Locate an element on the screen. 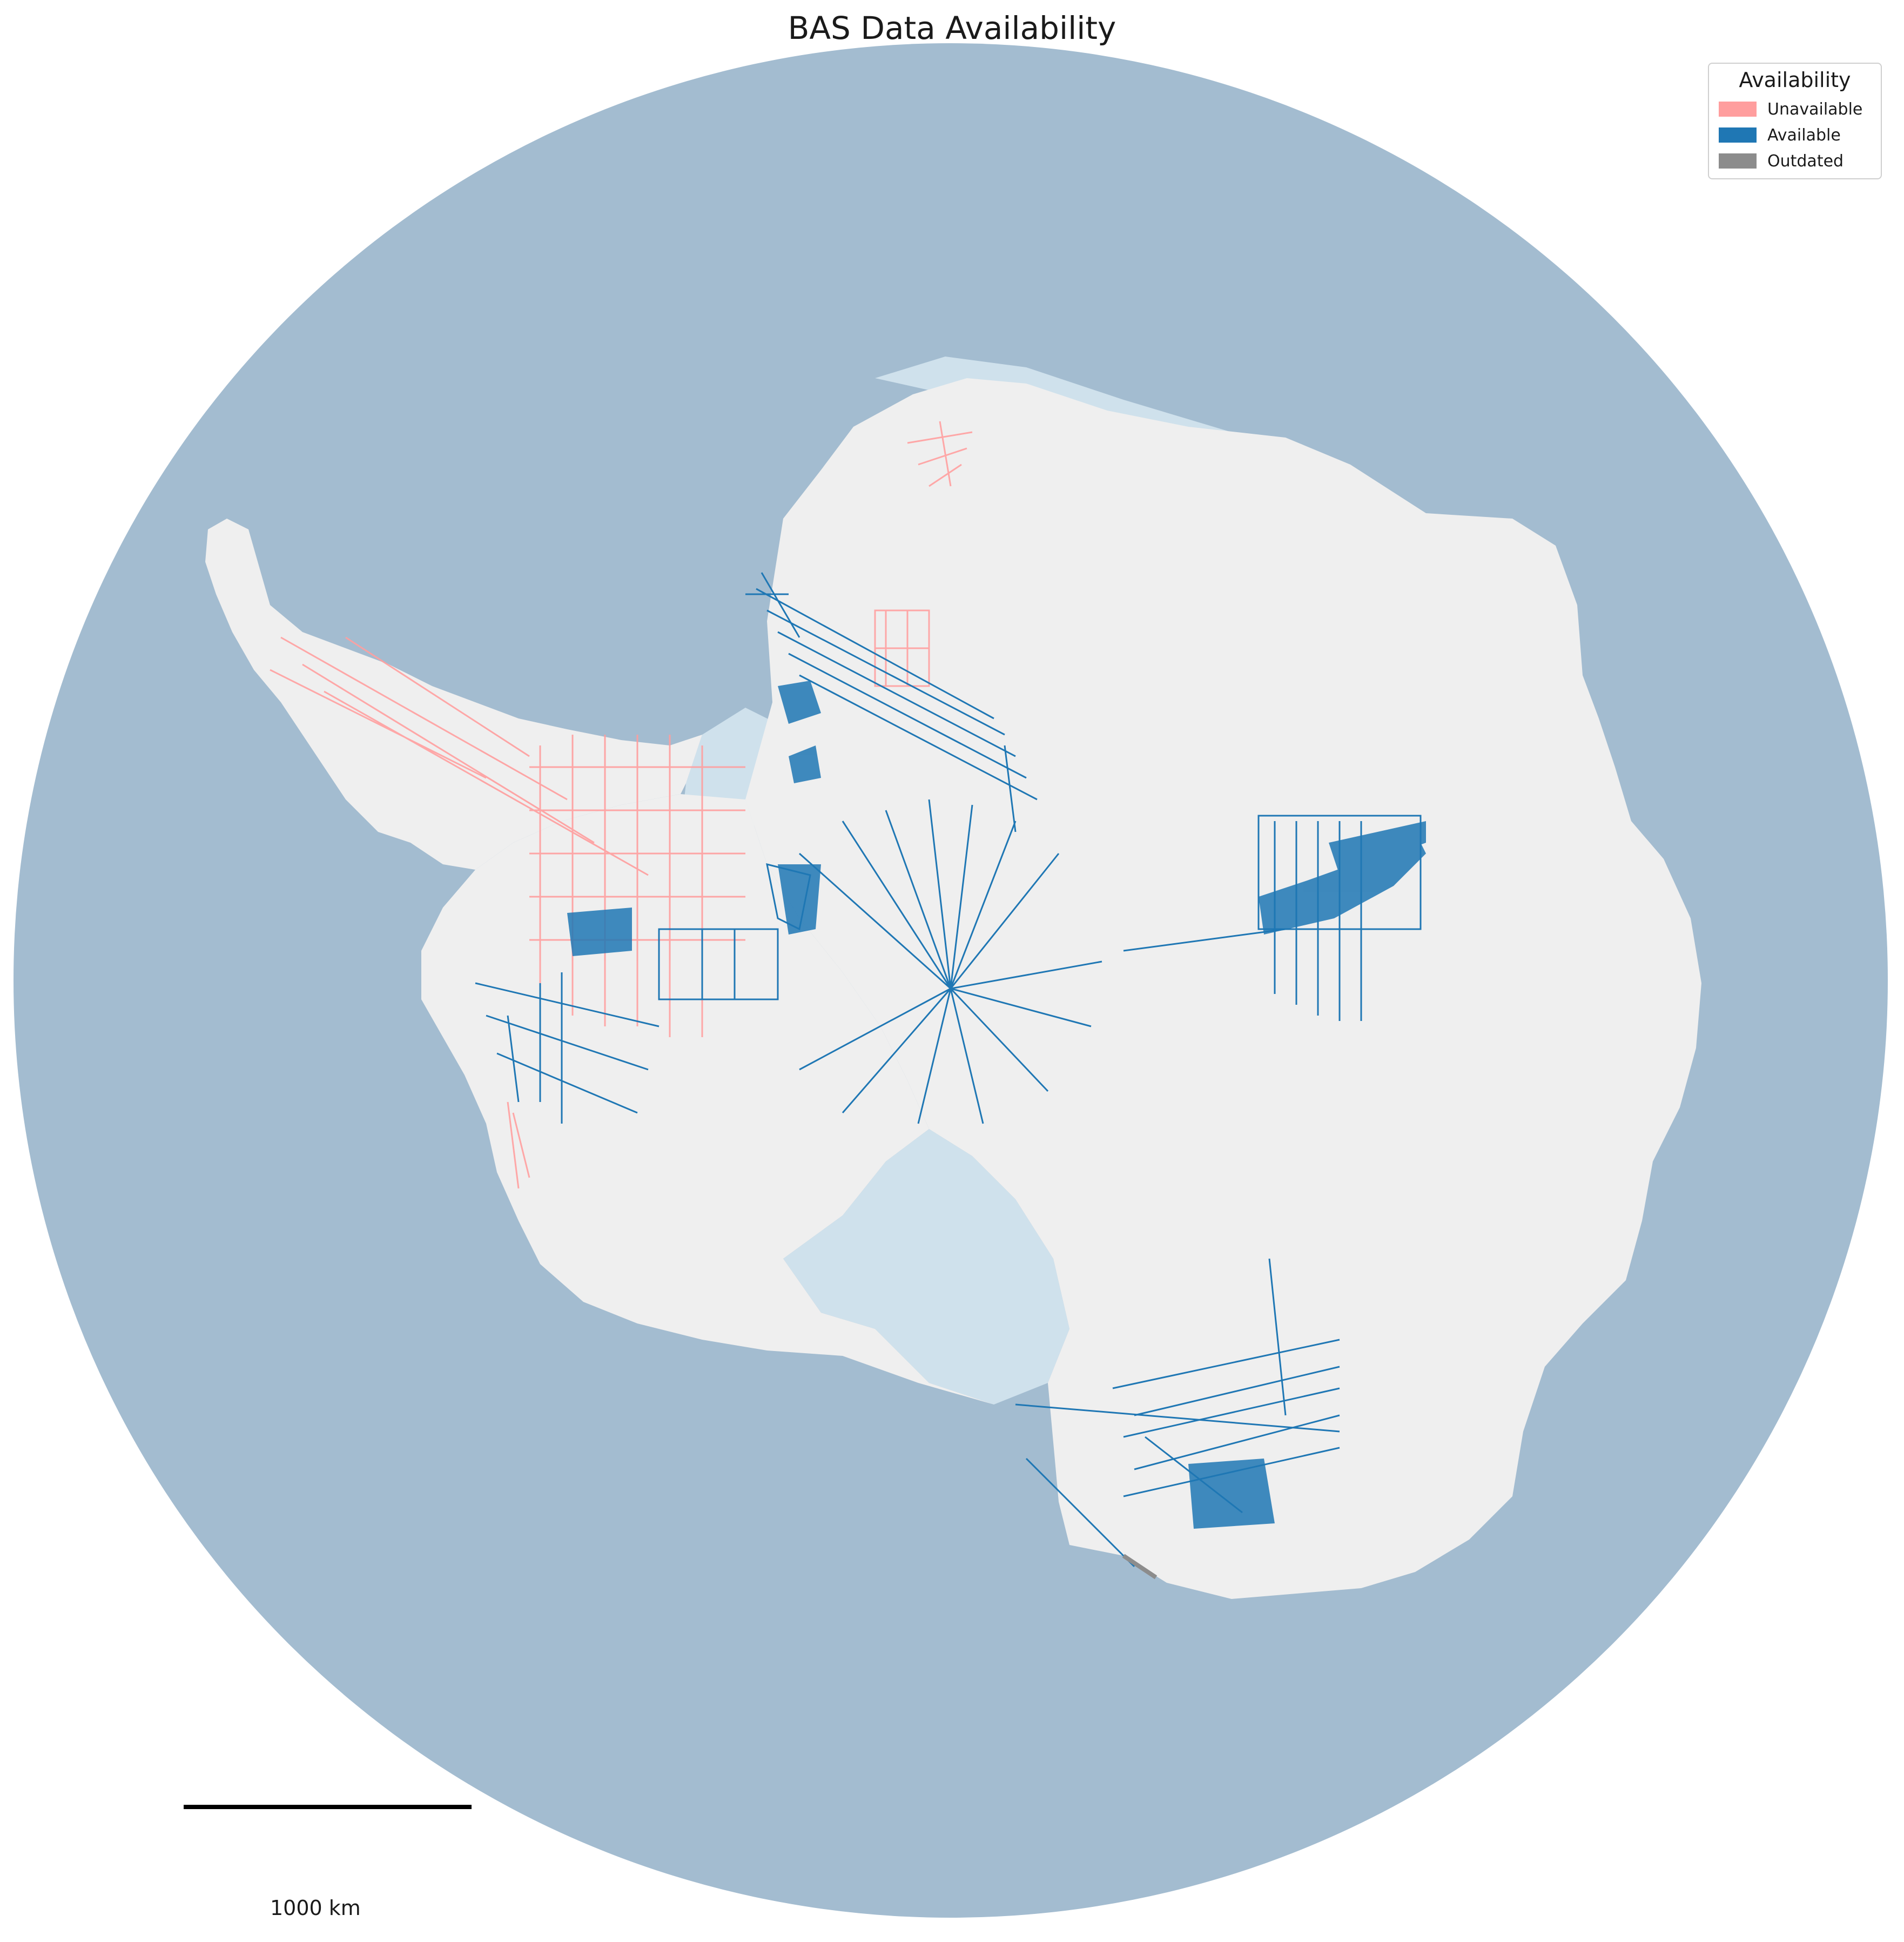 Image resolution: width=1904 pixels, height=1942 pixels. legend-swatch-outdated is located at coordinates (1738, 161).